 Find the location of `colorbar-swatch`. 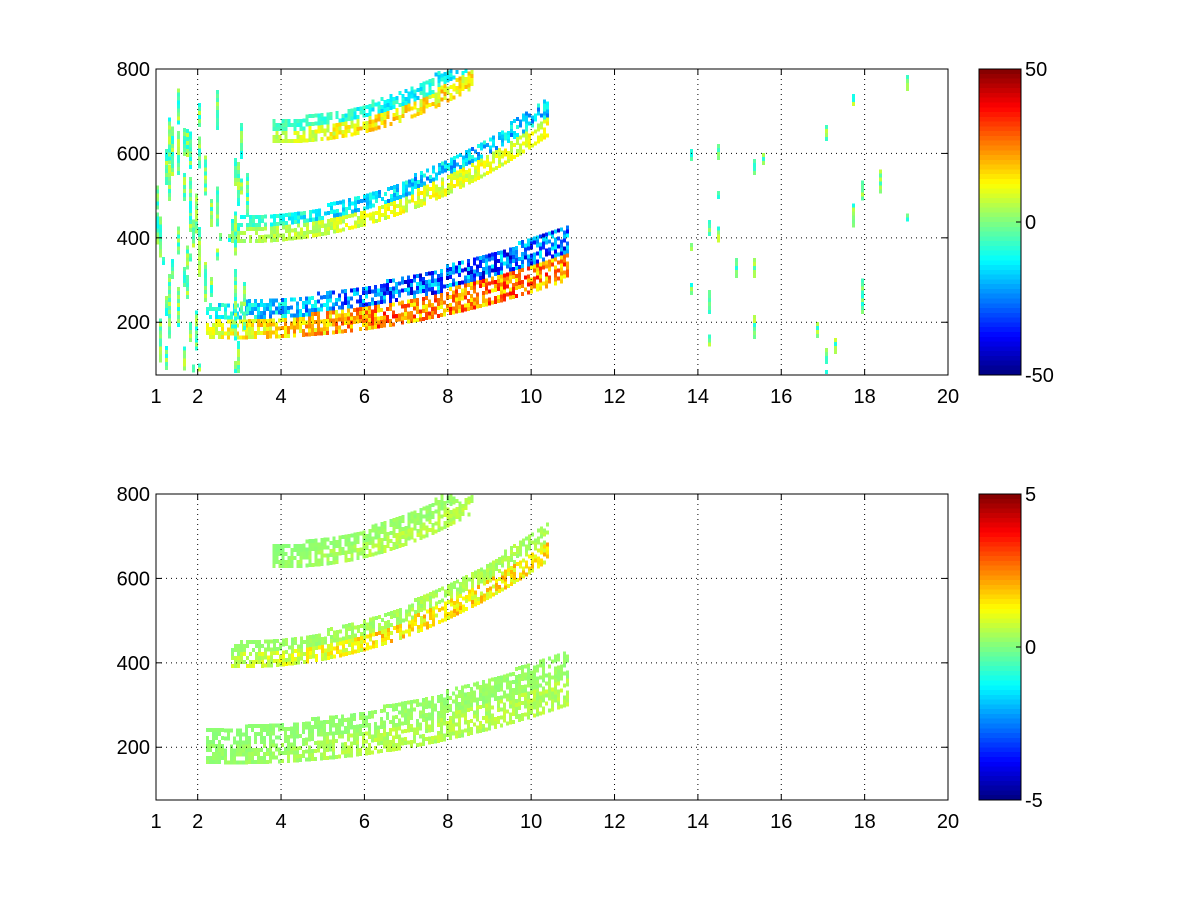

colorbar-swatch is located at coordinates (1000, 119).